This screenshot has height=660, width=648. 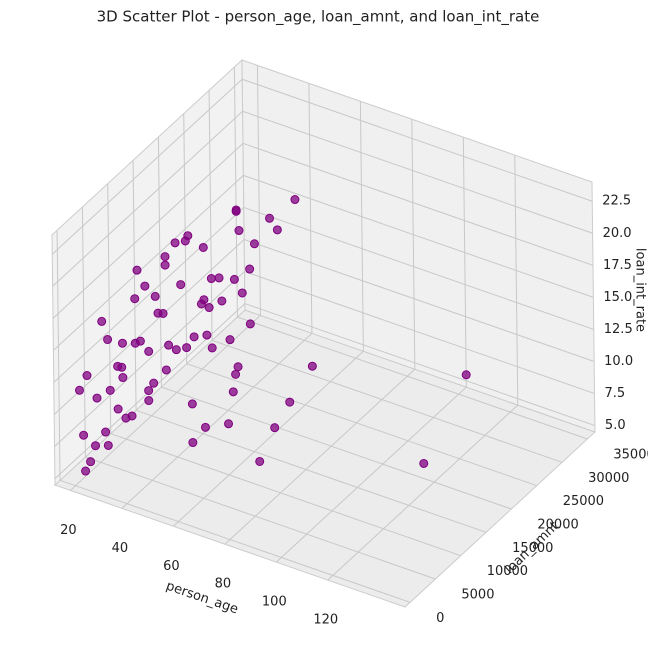 I want to click on z-tick-label: 22.5, so click(x=616, y=201).